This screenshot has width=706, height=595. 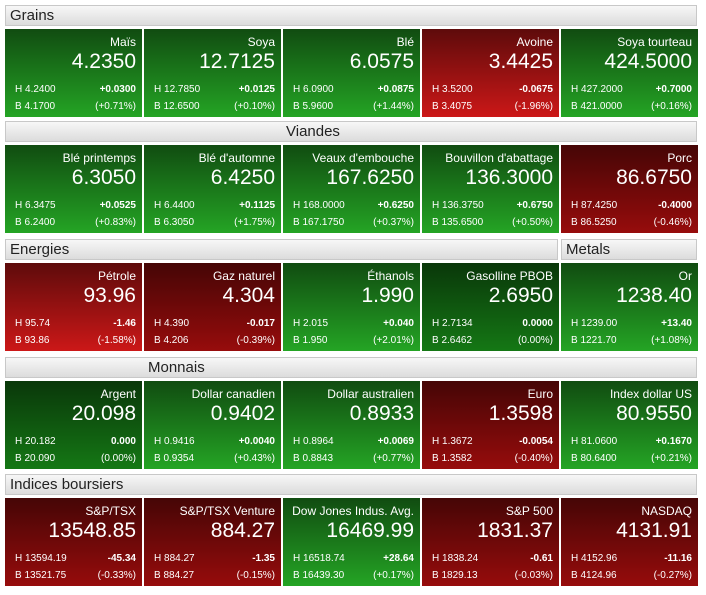 What do you see at coordinates (509, 276) in the screenshot?
I see `quote-name: Gasolline PBOB` at bounding box center [509, 276].